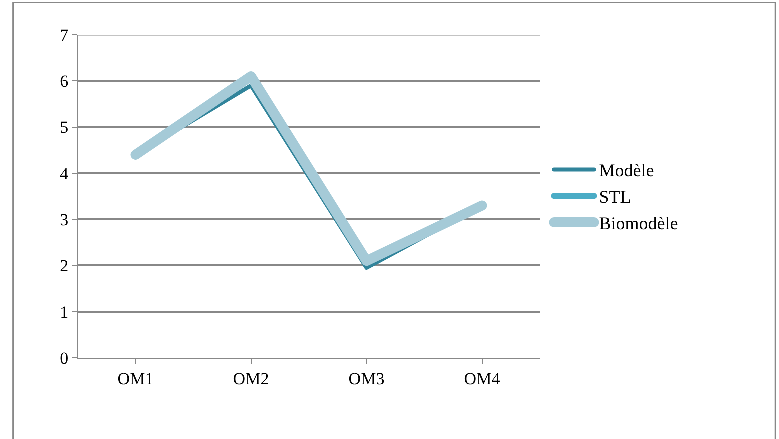  I want to click on x-tick-label: OM1, so click(136, 378).